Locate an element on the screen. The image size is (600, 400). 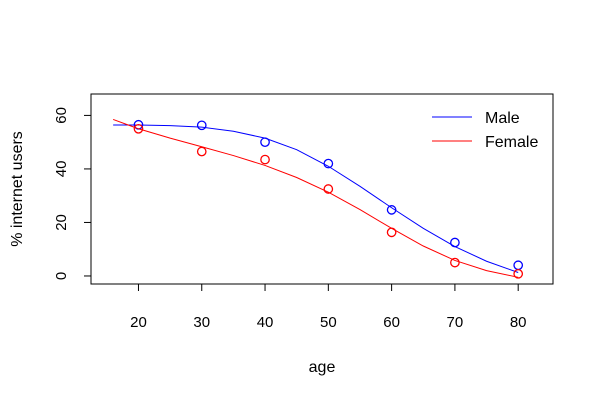
y-tick-label: 20 is located at coordinates (61, 222).